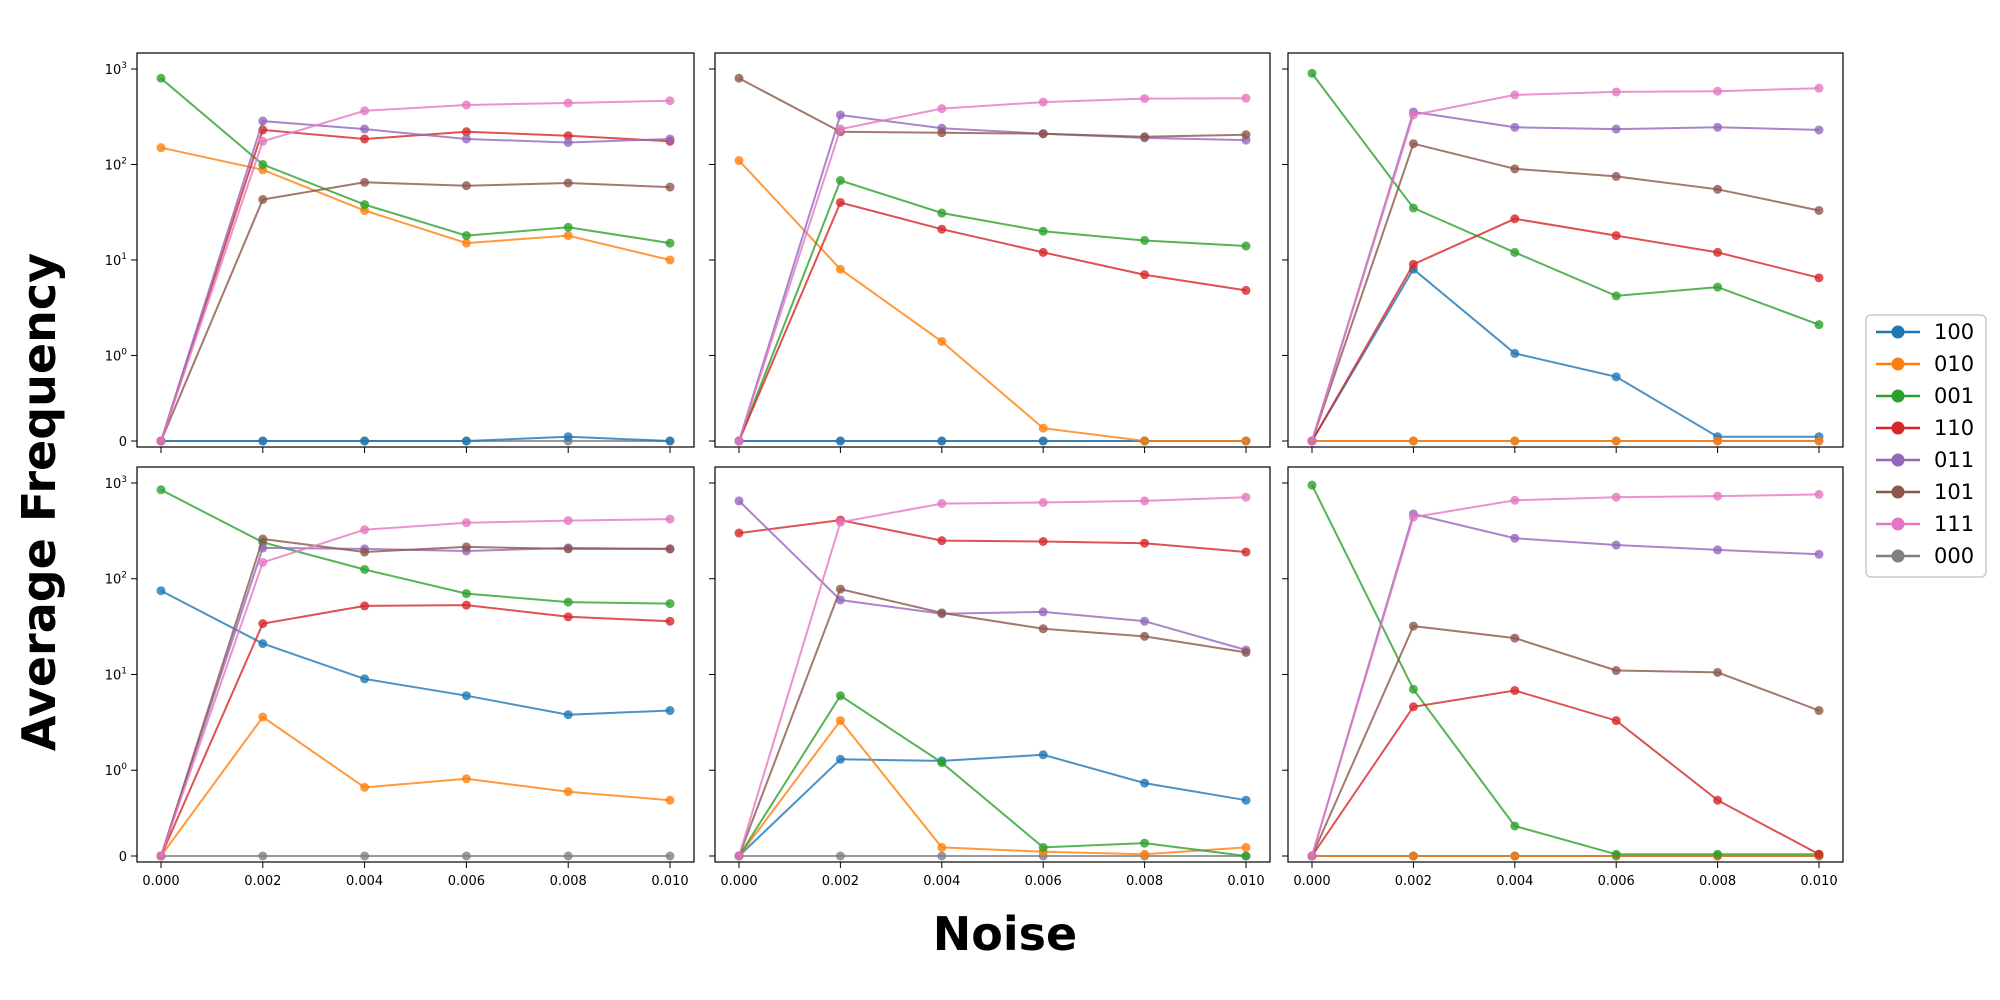 This screenshot has height=1000, width=2000. I want to click on legend-label: 110, so click(1954, 428).